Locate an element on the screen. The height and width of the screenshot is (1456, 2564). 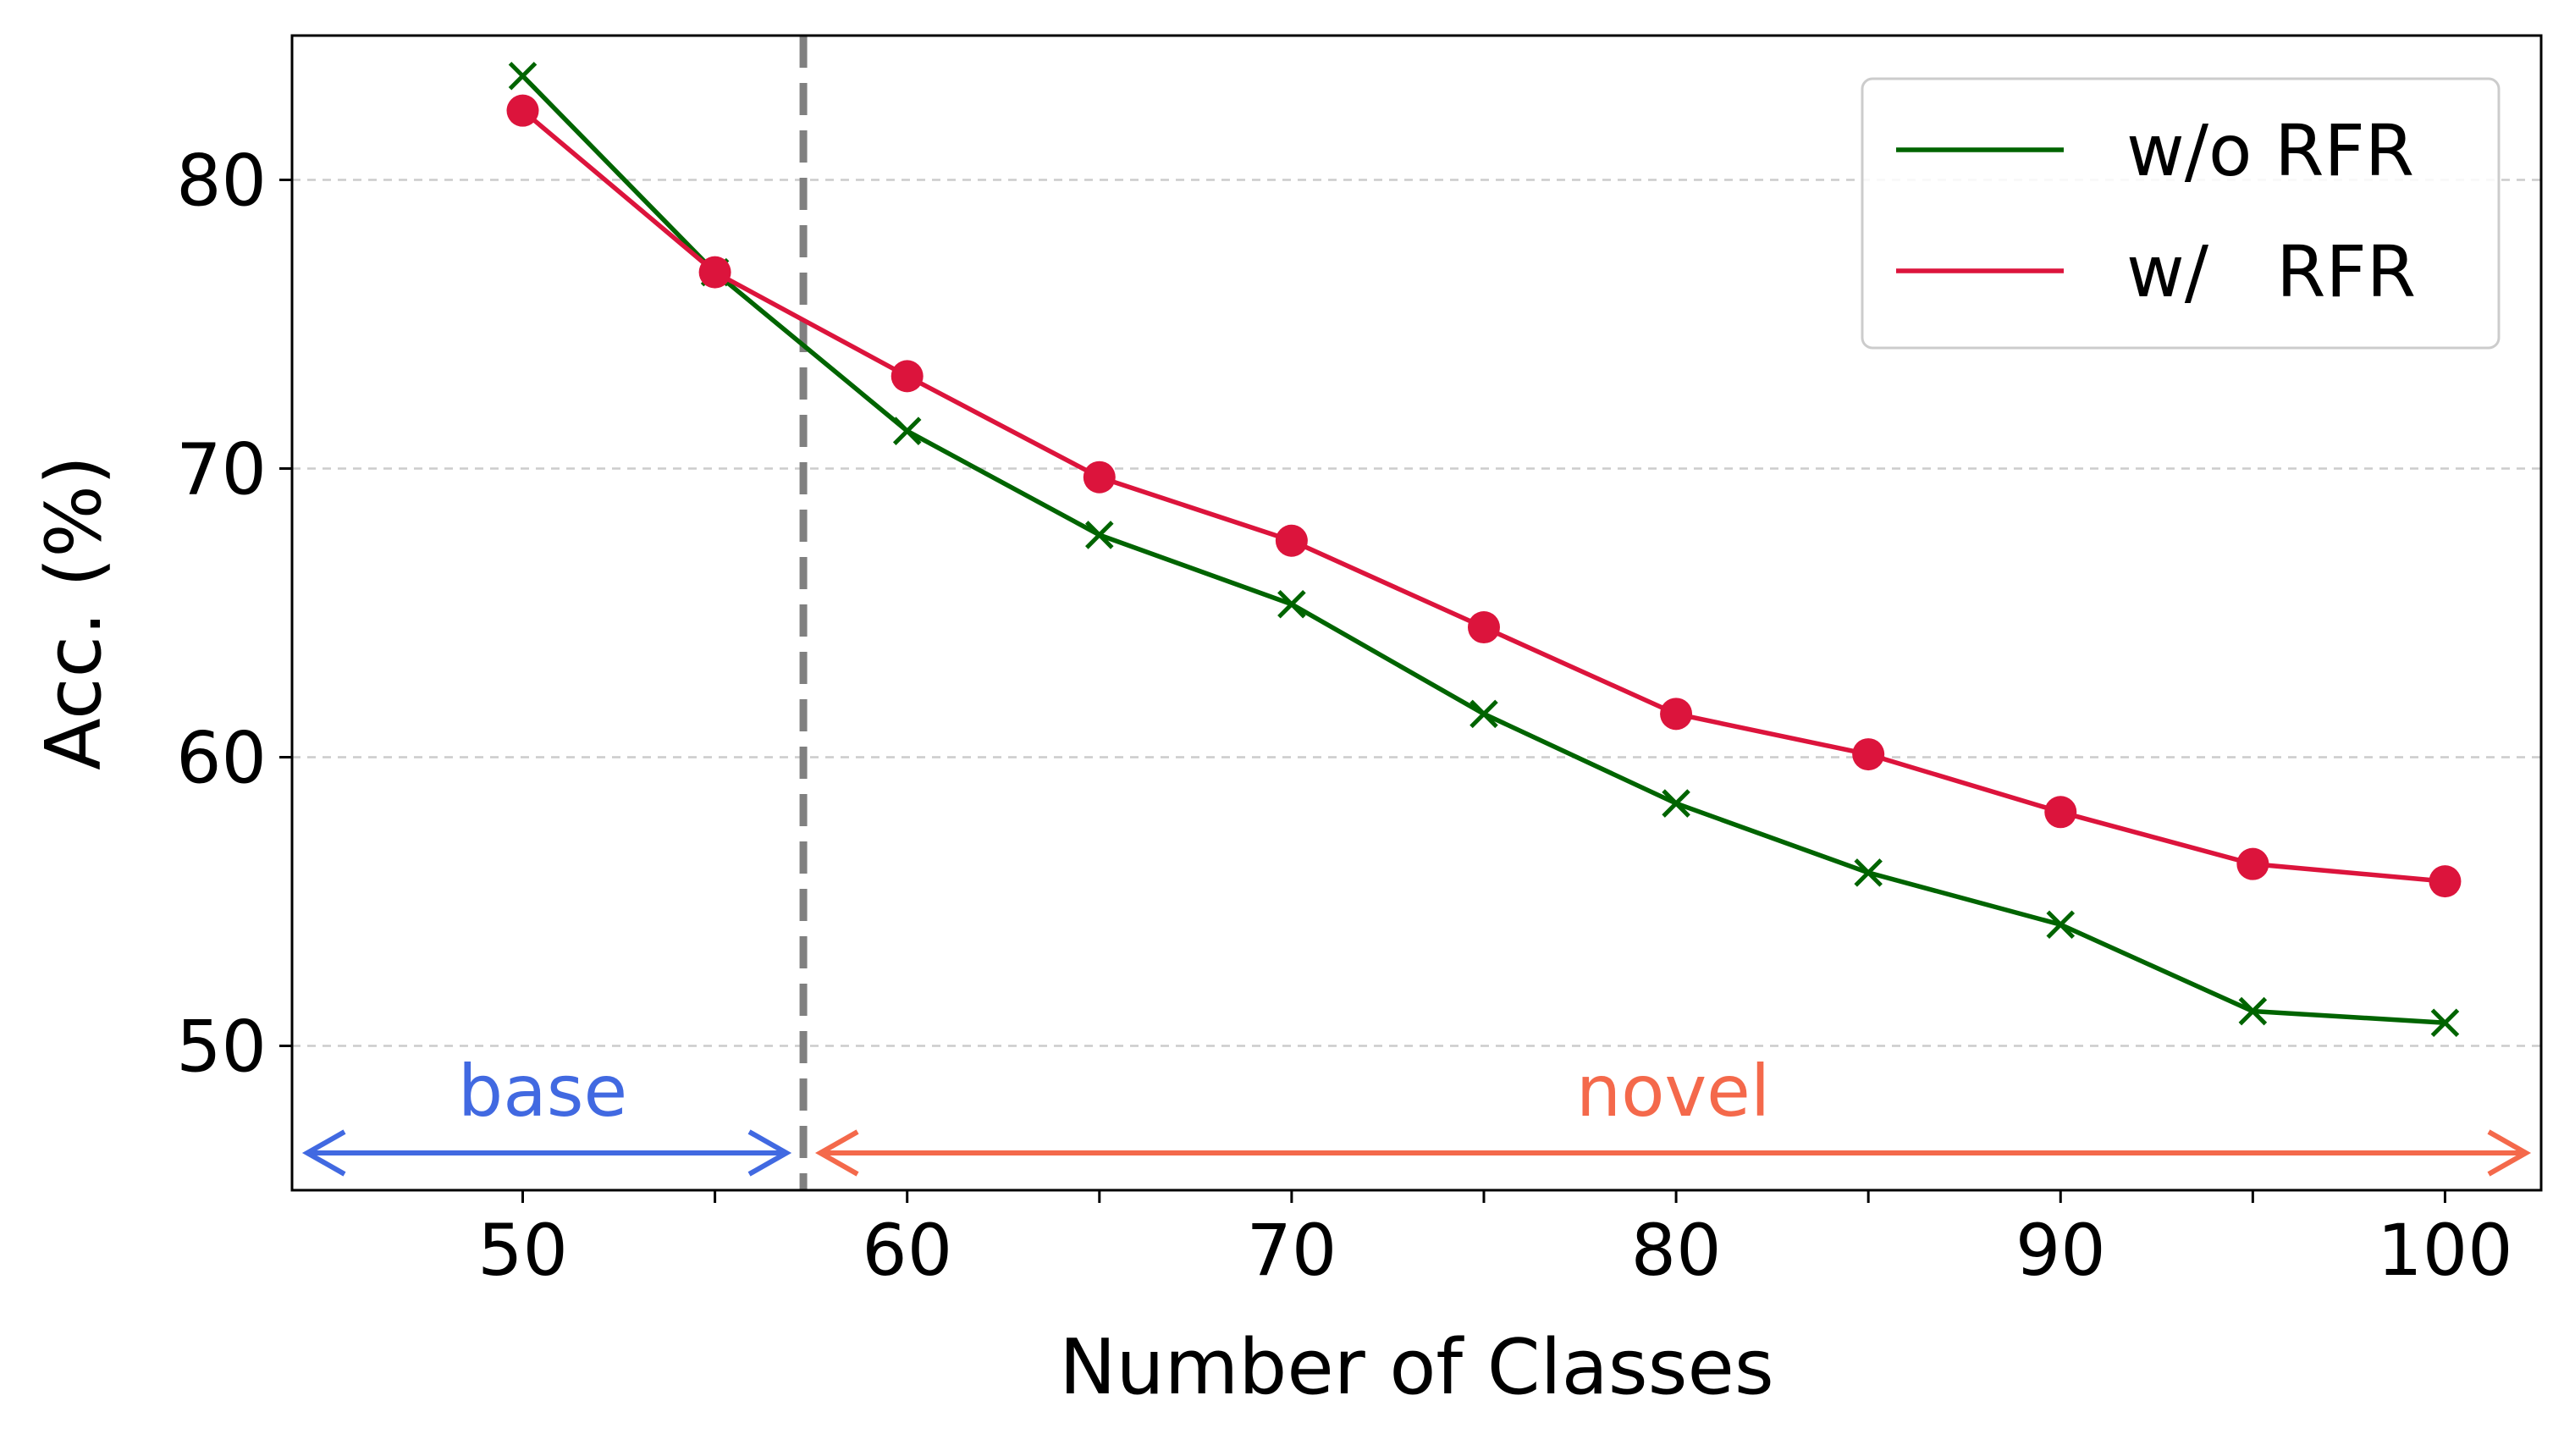
x-tick-label-80: 80 is located at coordinates (1676, 1250).